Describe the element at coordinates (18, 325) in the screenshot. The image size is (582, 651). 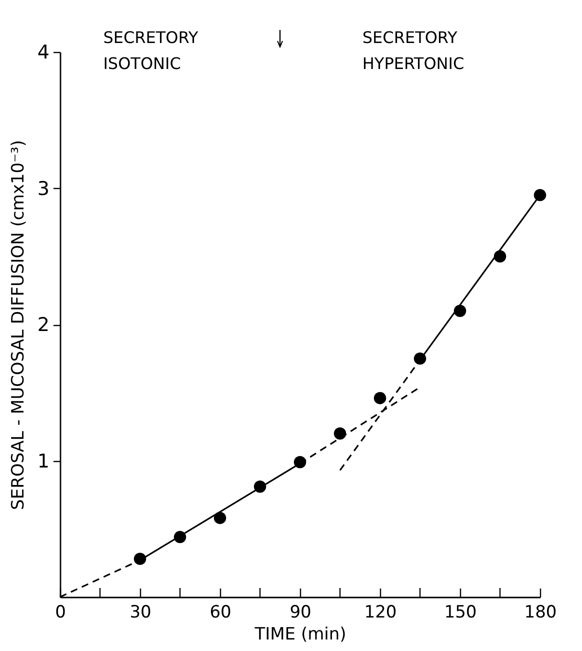
I see `y-axis-title: SEROSAL - MUCOSAL DIFFUSION (cmx10⁻³)` at that location.